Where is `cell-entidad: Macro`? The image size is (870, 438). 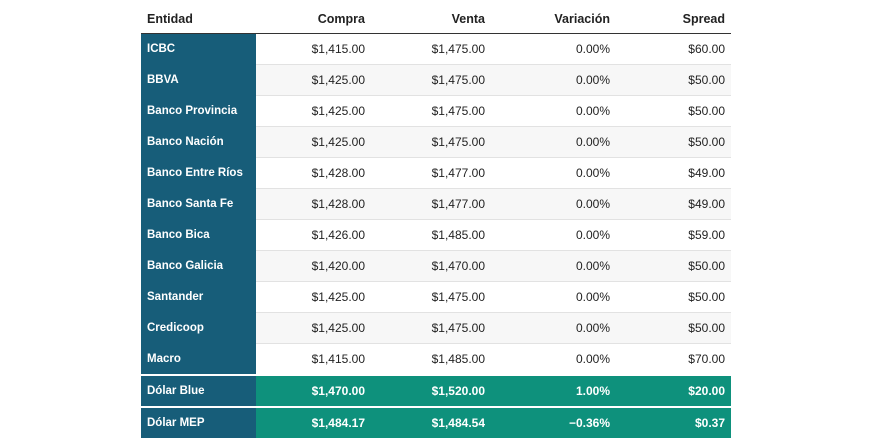 cell-entidad: Macro is located at coordinates (198, 359).